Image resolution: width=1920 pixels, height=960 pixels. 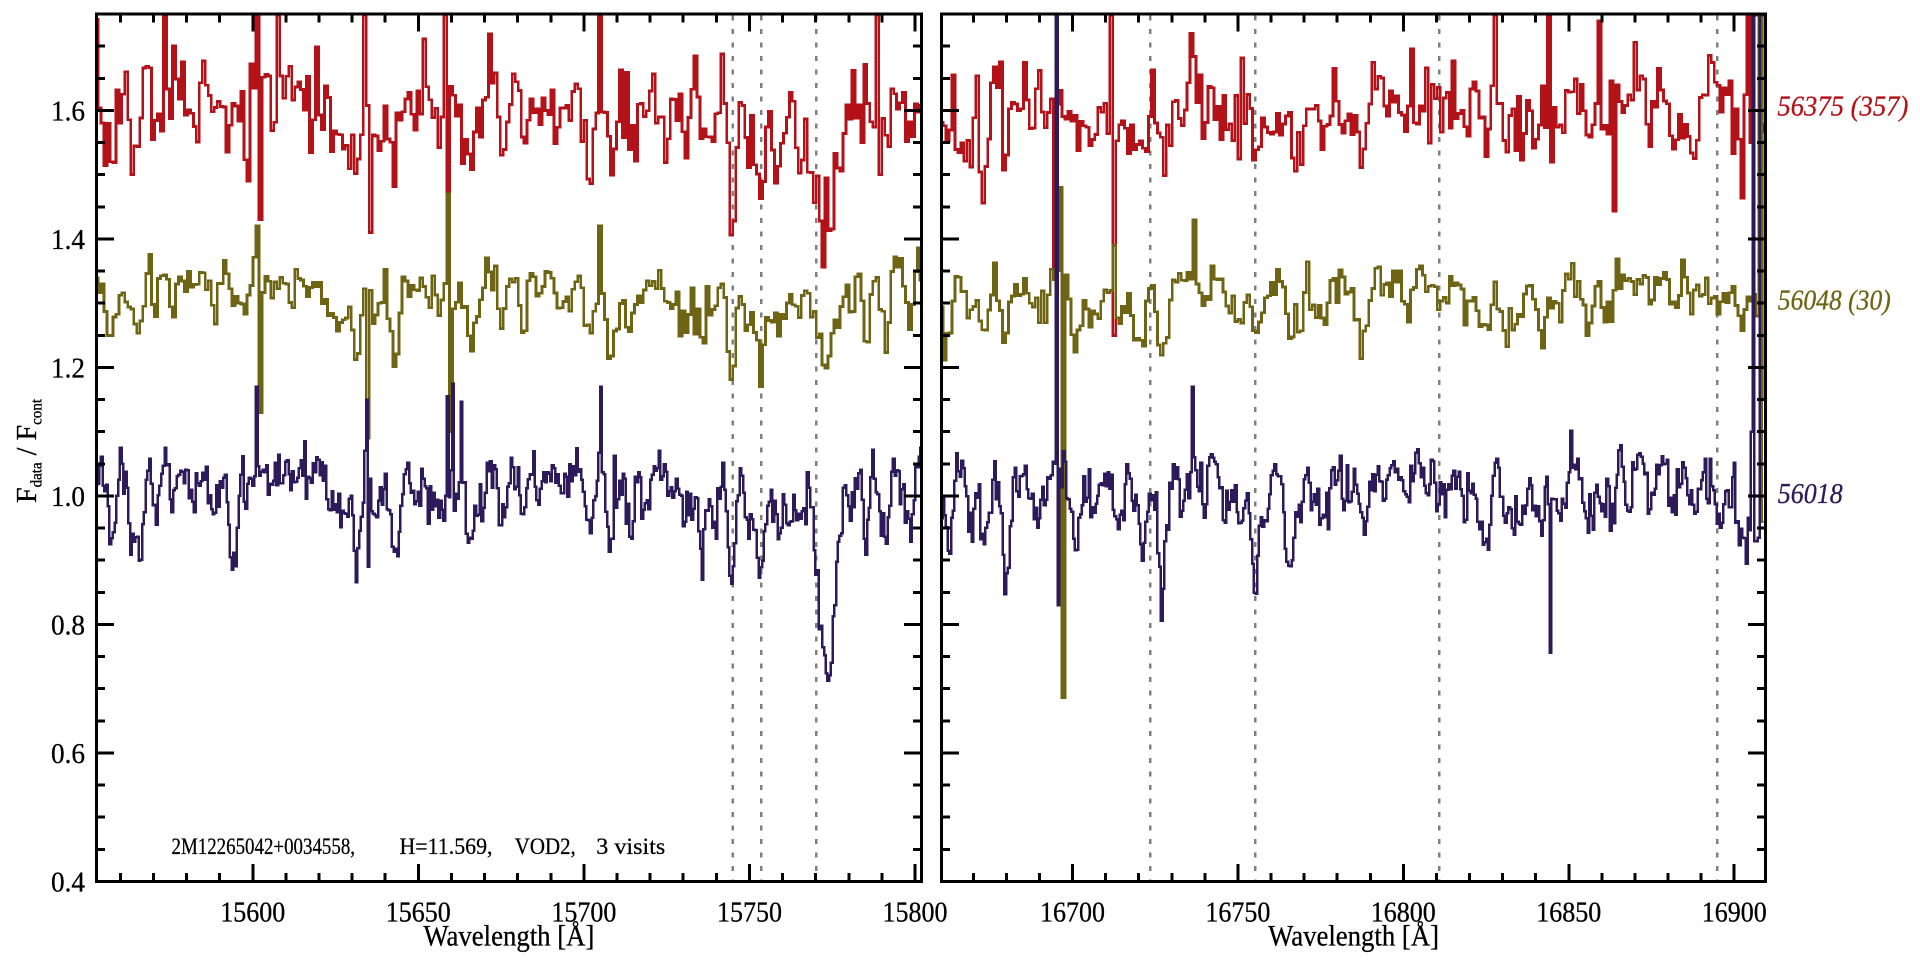 I want to click on svg-text: 1.2, so click(x=68, y=369).